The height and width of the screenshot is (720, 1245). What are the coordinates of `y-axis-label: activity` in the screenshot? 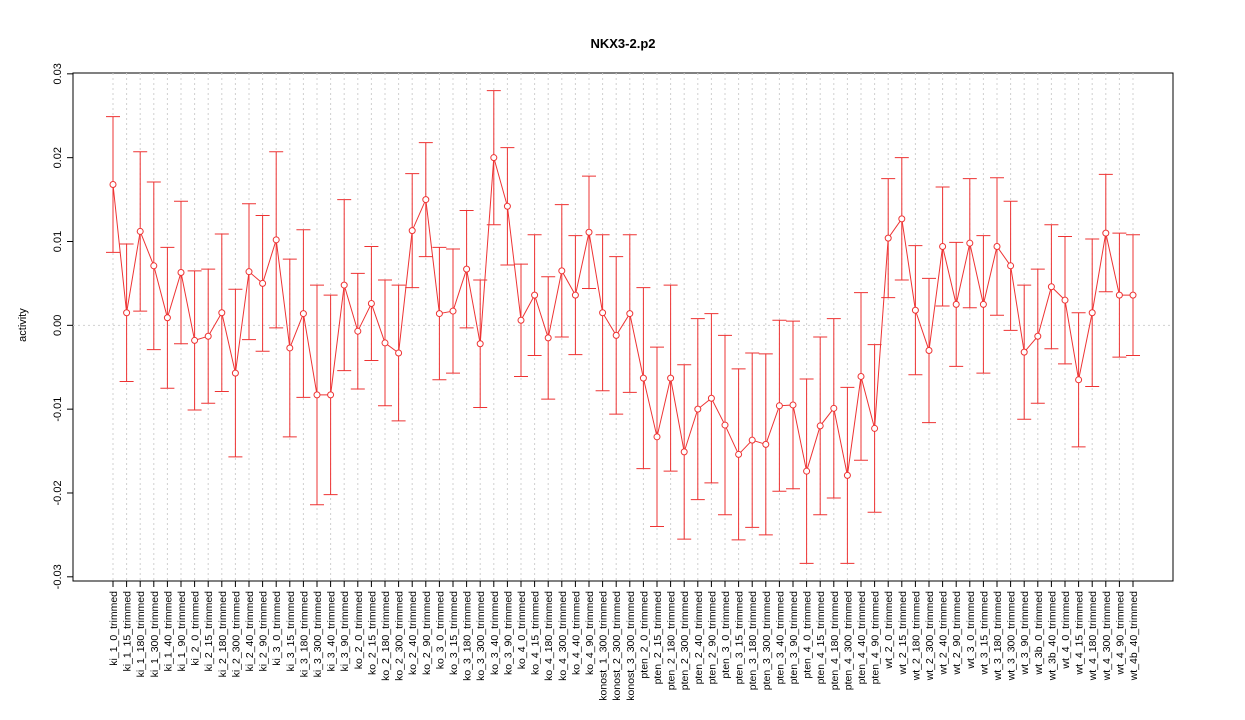 It's located at (23, 325).